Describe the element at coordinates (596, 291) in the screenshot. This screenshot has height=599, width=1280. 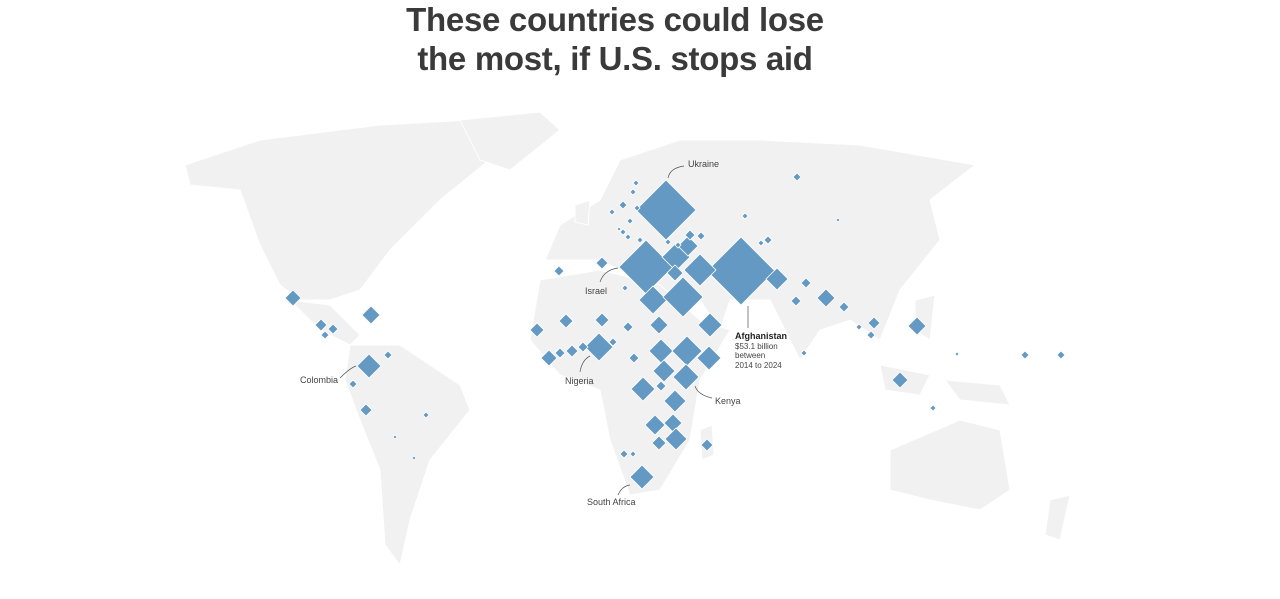
I see `label: Israel` at that location.